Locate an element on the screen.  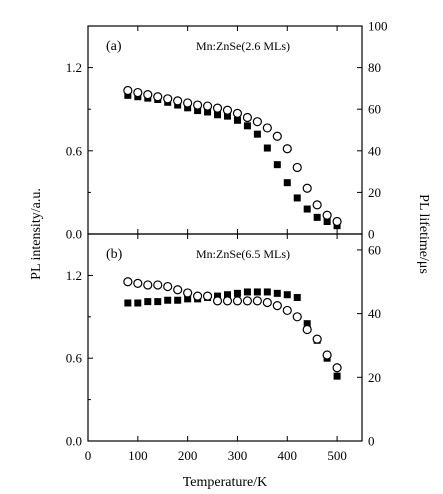
x-tick-label: 300 is located at coordinates (238, 455).